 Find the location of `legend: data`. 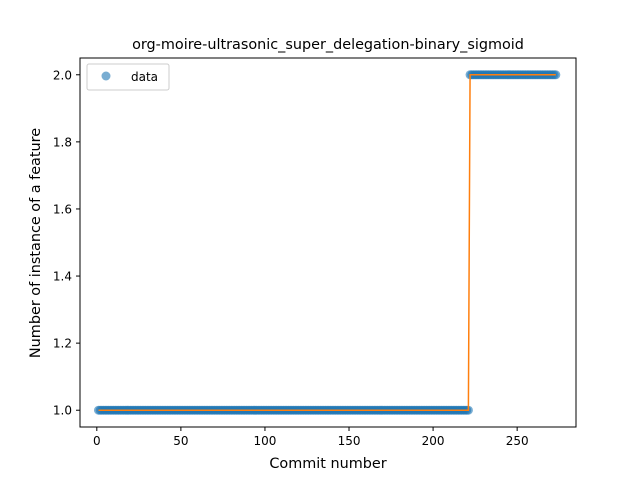

legend: data is located at coordinates (128, 77).